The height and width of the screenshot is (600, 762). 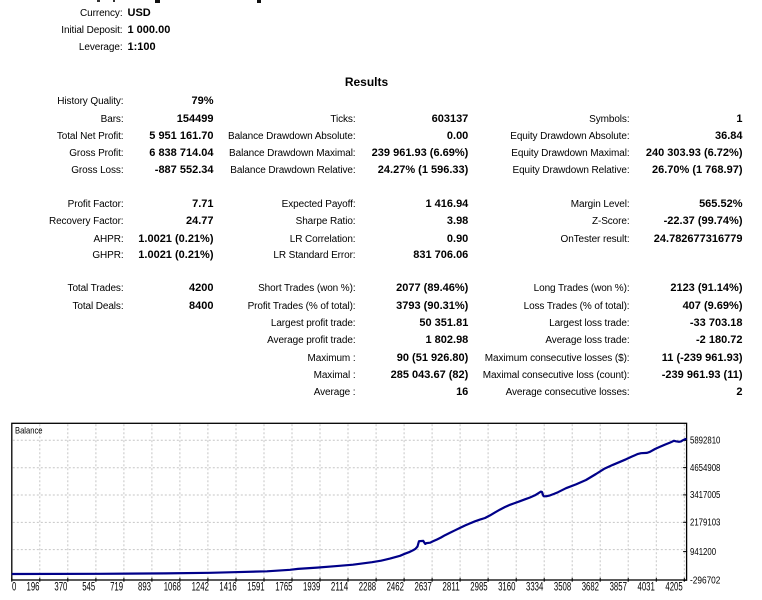 What do you see at coordinates (227, 587) in the screenshot?
I see `svg-text: 1416` at bounding box center [227, 587].